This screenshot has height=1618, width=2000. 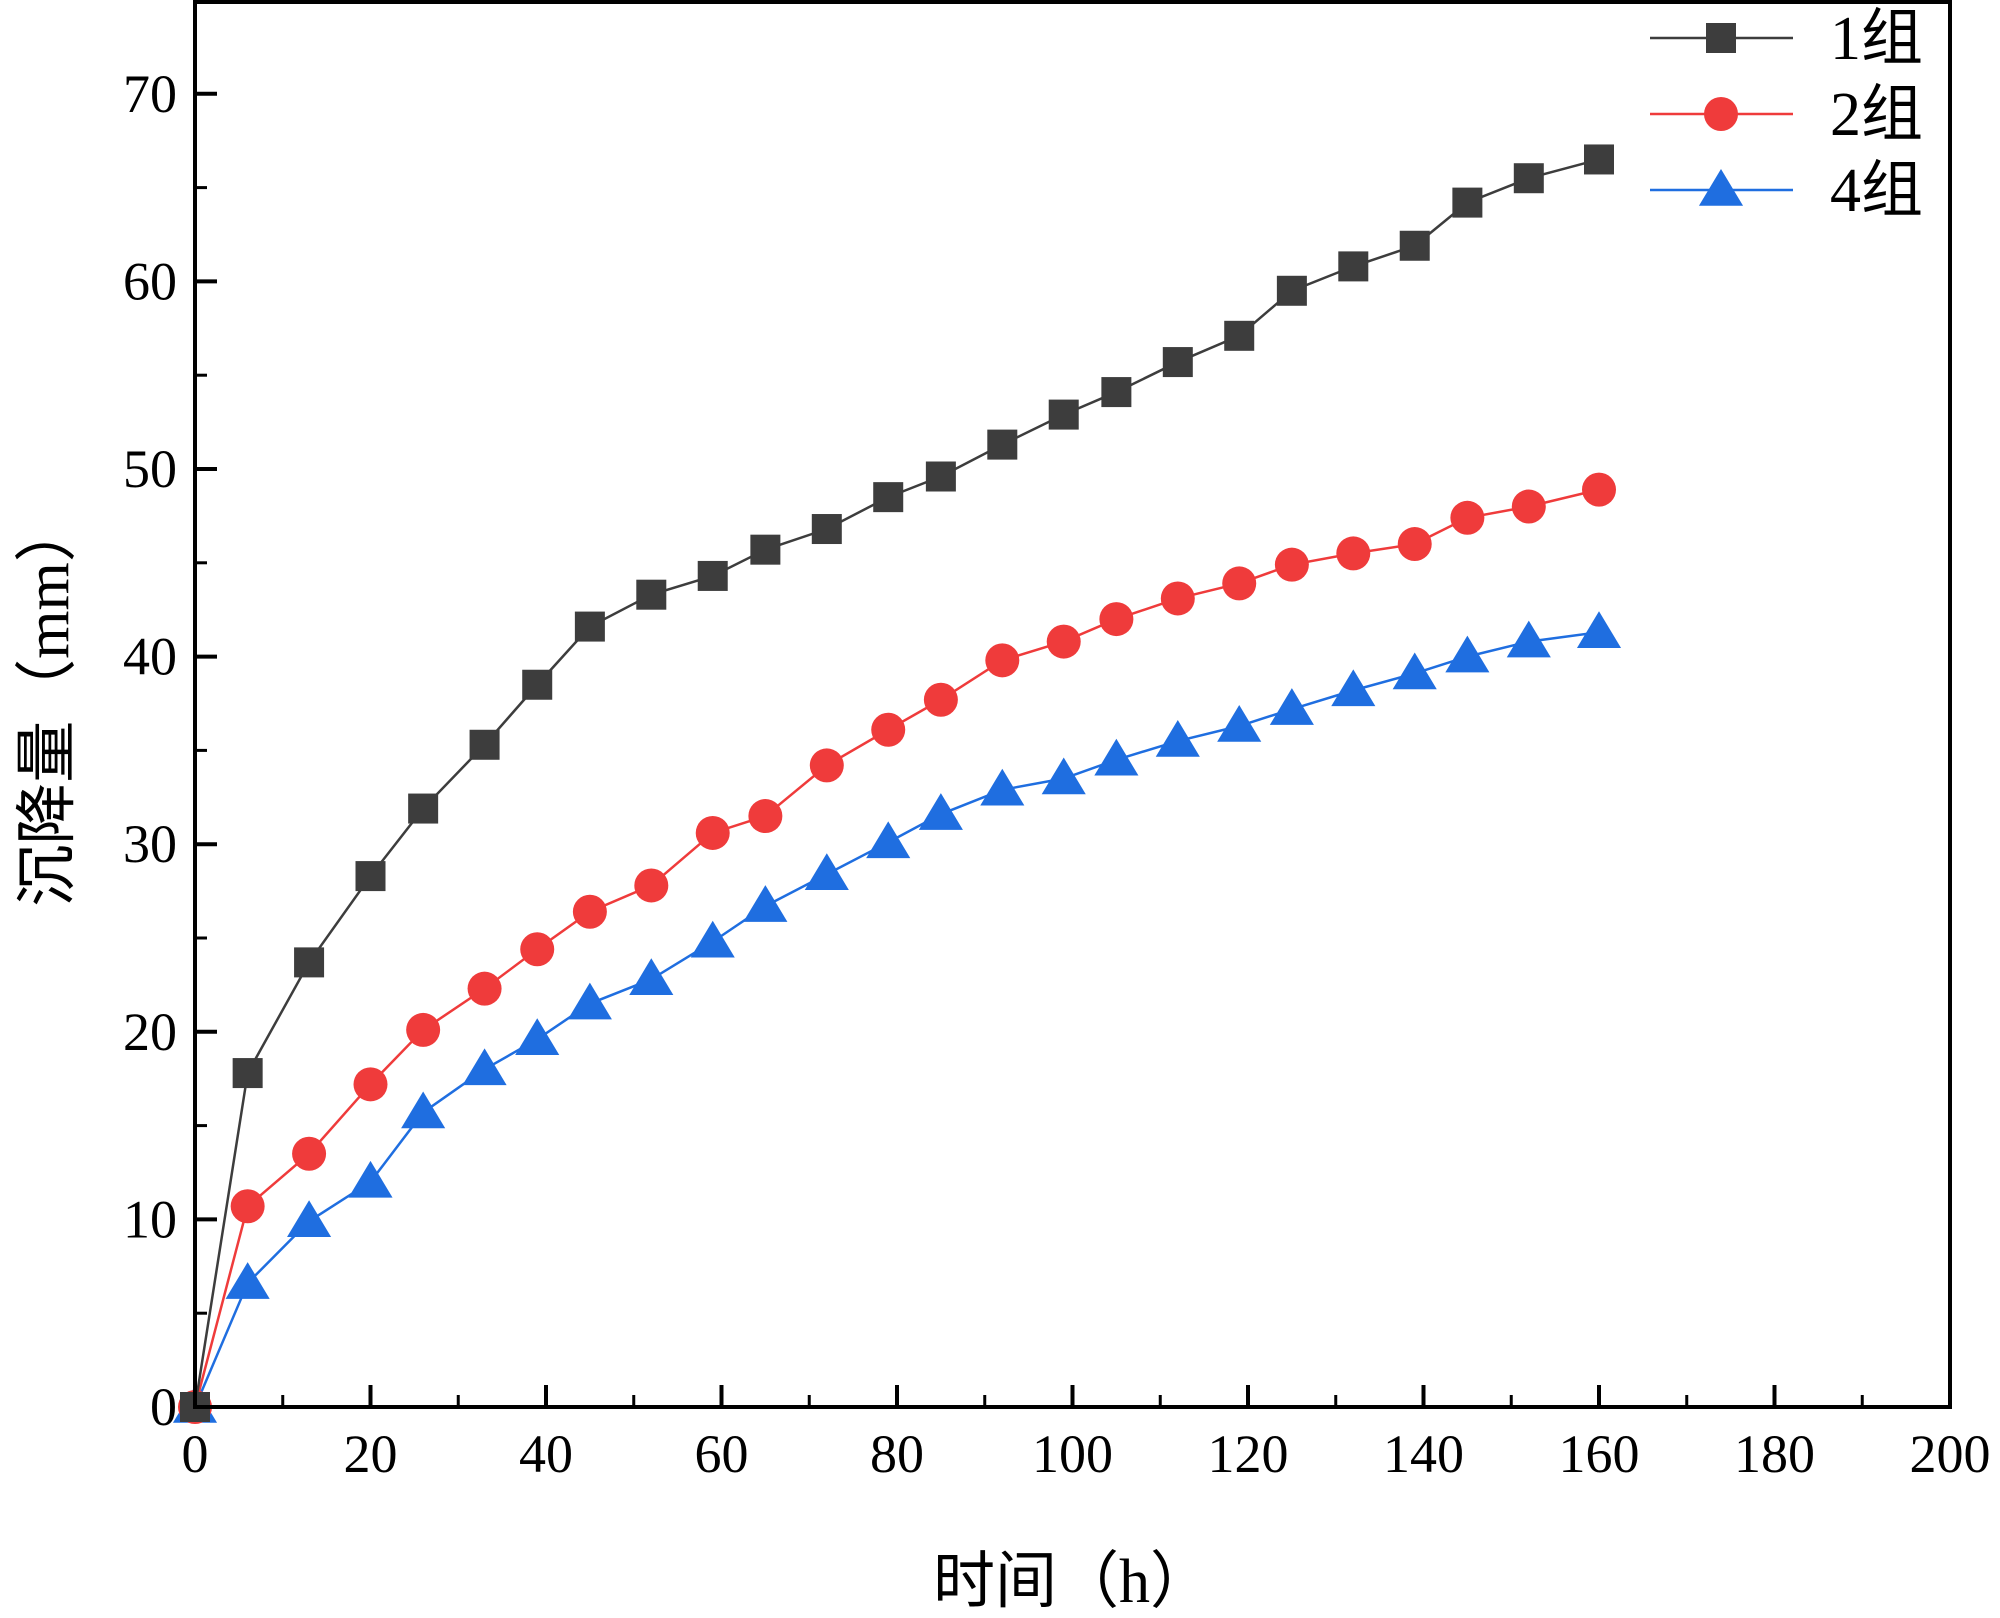 What do you see at coordinates (195, 1454) in the screenshot?
I see `x-tick-label: 0` at bounding box center [195, 1454].